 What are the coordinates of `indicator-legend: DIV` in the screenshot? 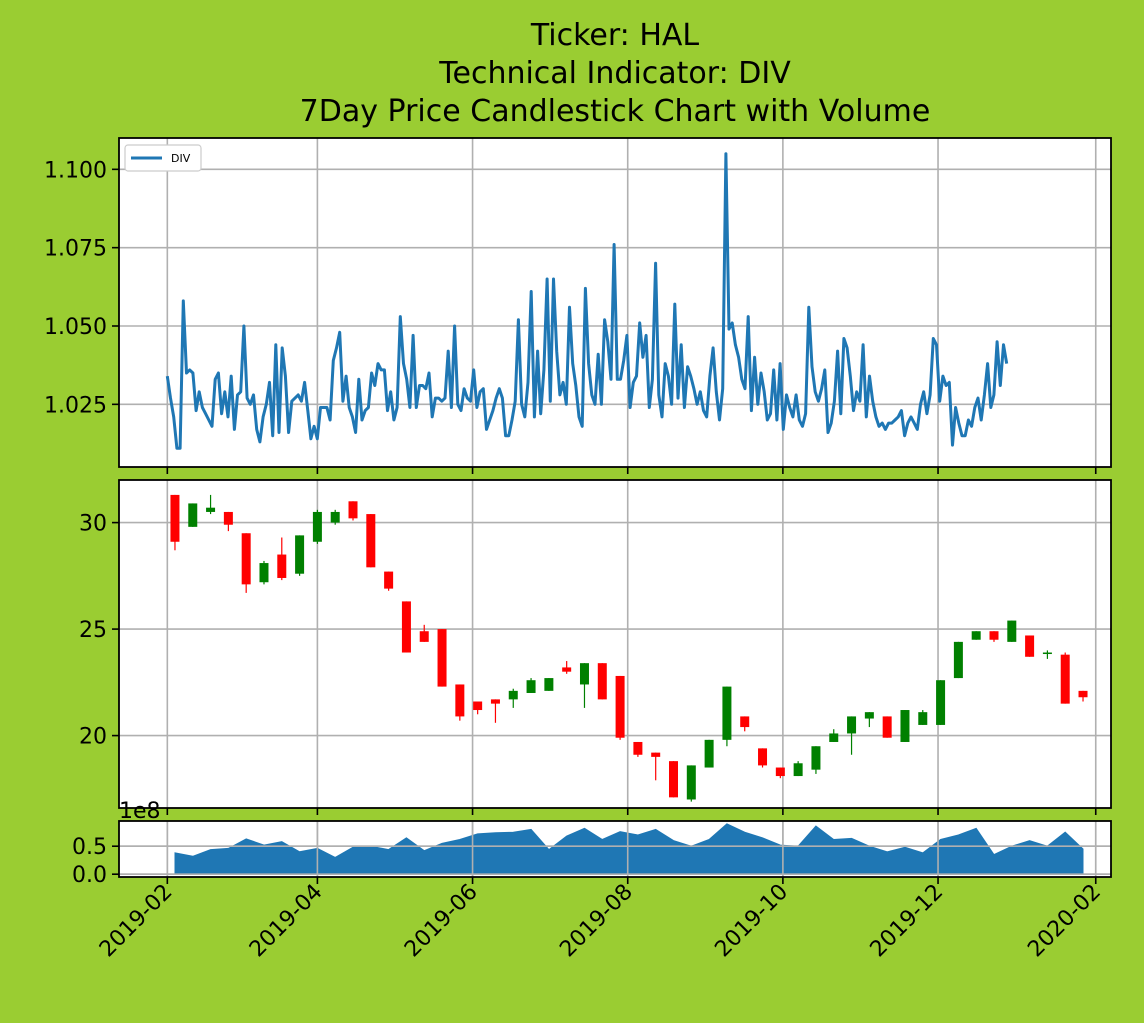 It's located at (163, 158).